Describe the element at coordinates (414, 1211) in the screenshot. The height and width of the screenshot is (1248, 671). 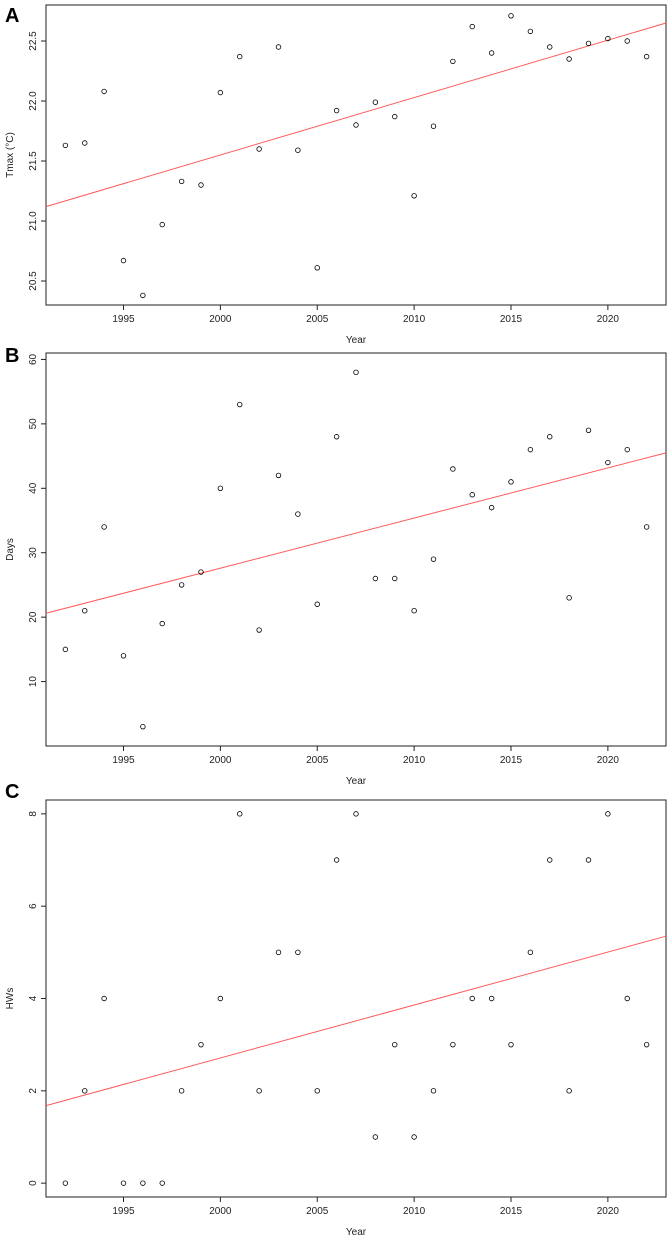
I see `x-tick-label-c-2010: 2010` at that location.